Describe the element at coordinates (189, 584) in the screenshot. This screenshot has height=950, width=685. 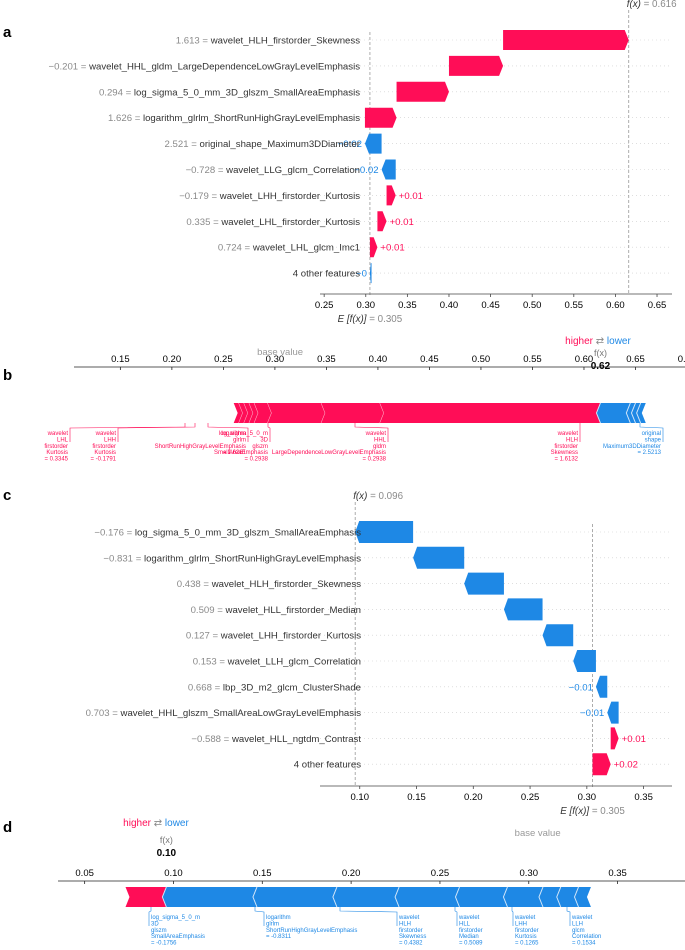
I see `feature-value: 0.438` at that location.